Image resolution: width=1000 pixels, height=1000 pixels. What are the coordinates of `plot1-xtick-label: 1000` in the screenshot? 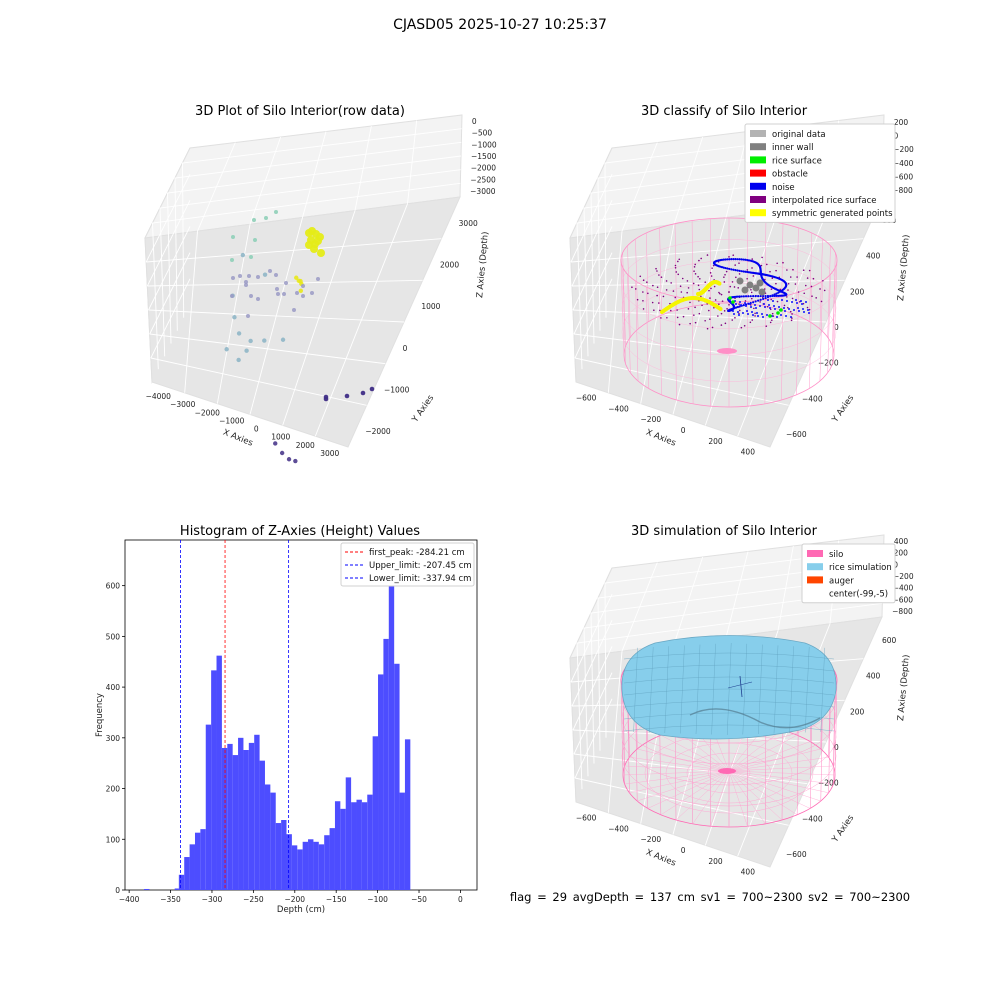 It's located at (280, 437).